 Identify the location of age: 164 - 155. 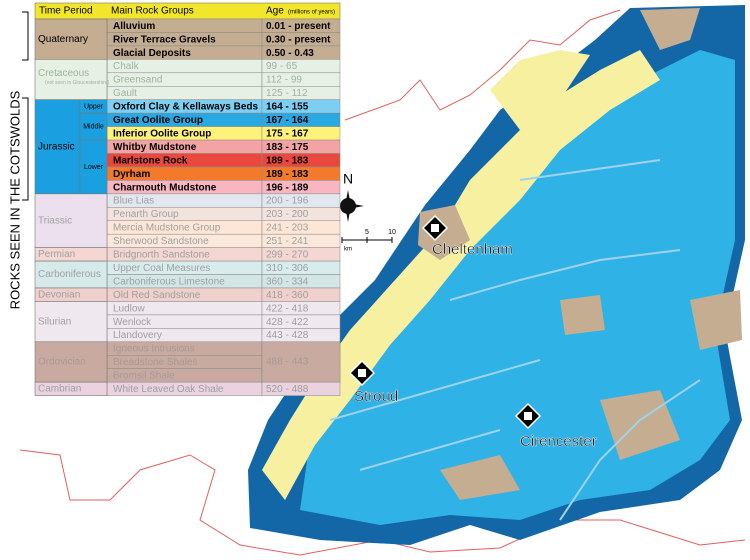
(287, 107).